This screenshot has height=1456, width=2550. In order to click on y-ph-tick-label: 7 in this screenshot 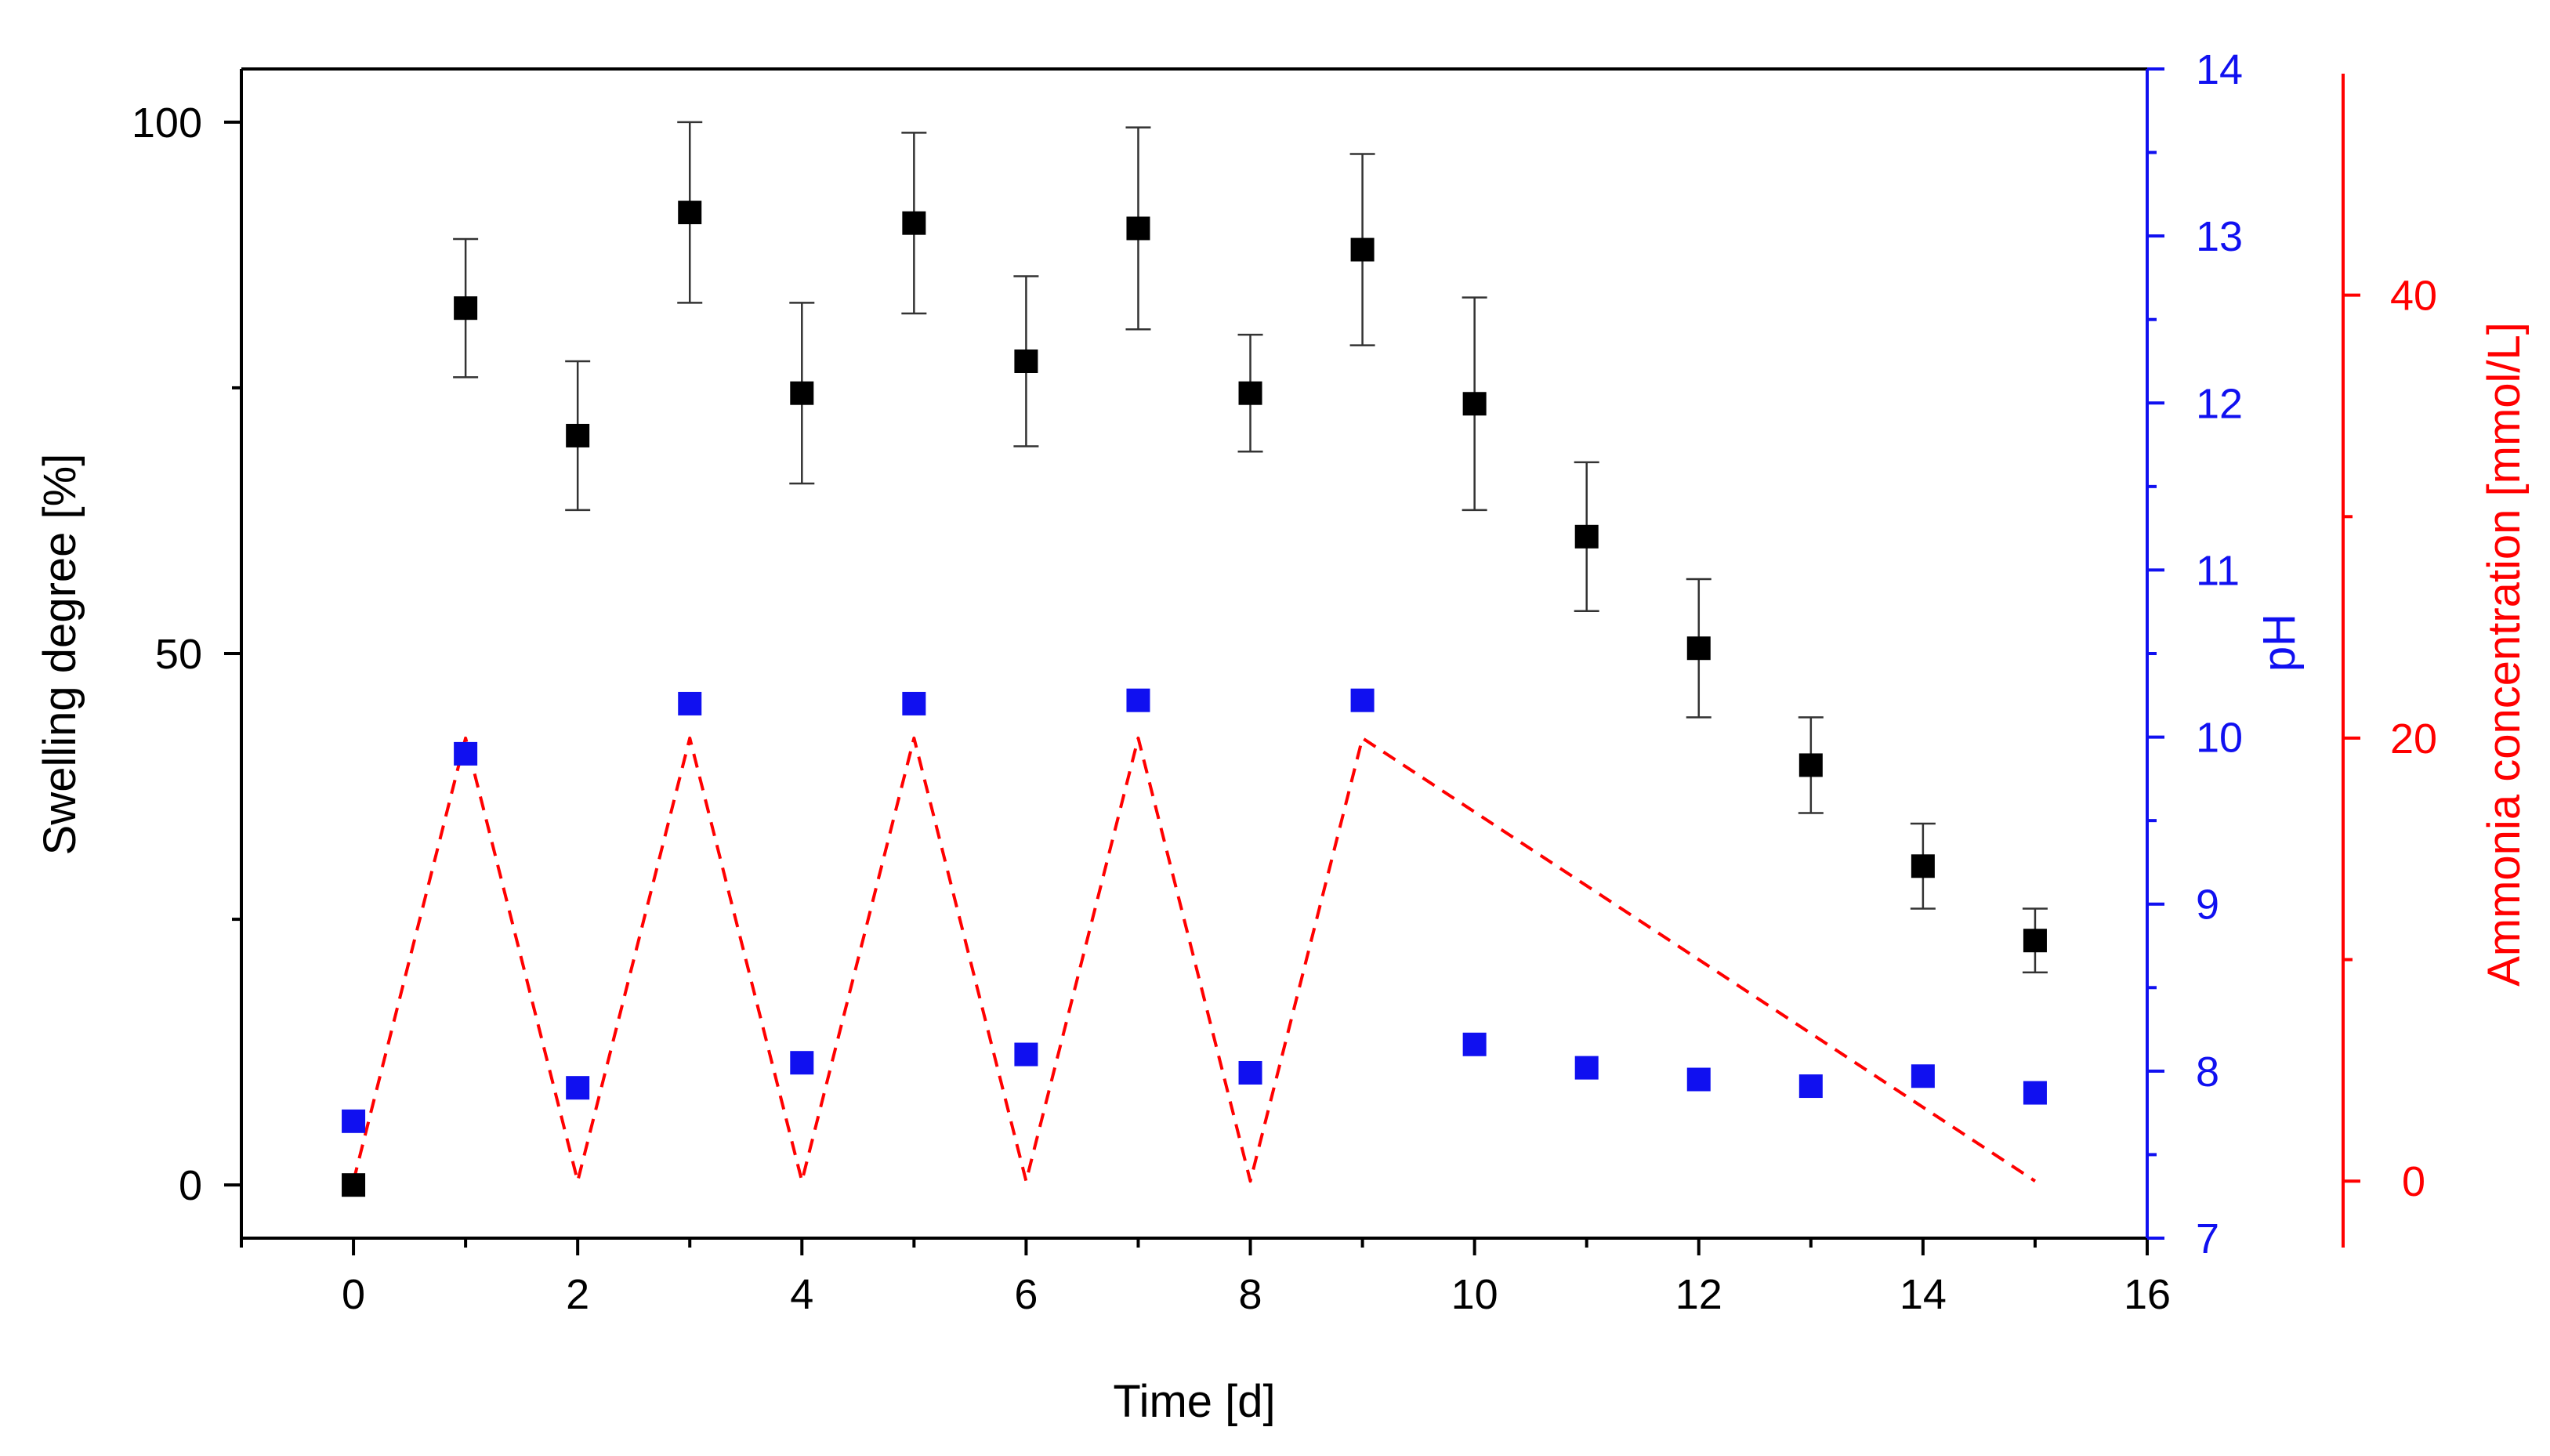, I will do `click(2207, 1238)`.